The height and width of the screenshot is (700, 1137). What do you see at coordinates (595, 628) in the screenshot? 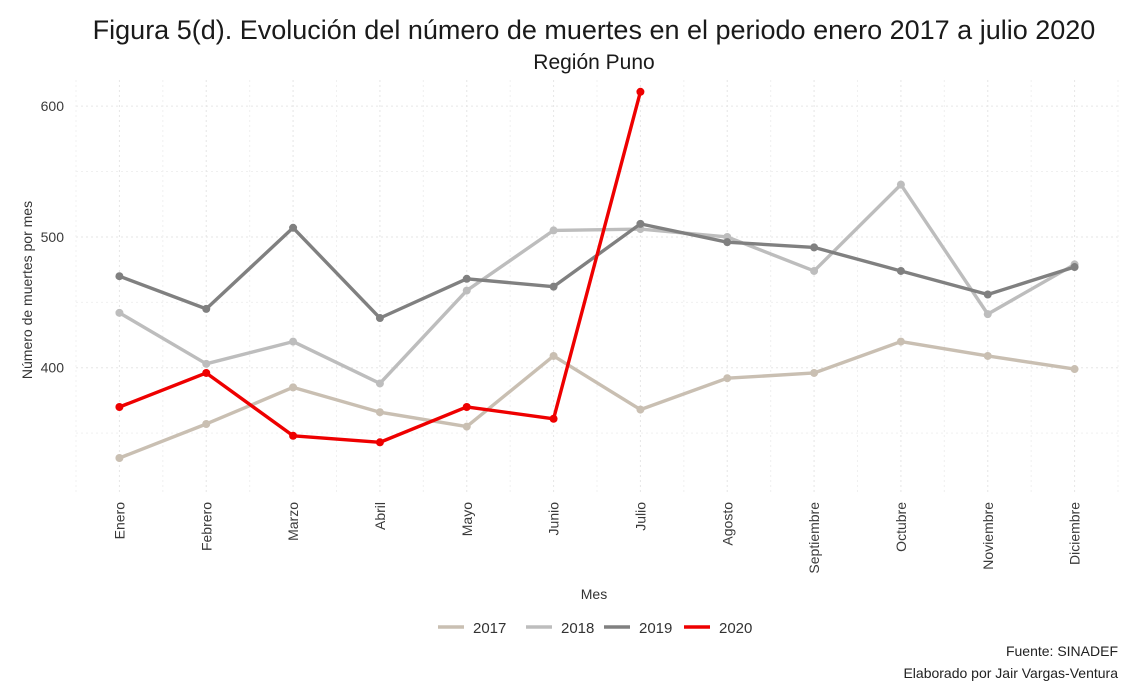
I see `legend: 2017 2018 2019 2020` at bounding box center [595, 628].